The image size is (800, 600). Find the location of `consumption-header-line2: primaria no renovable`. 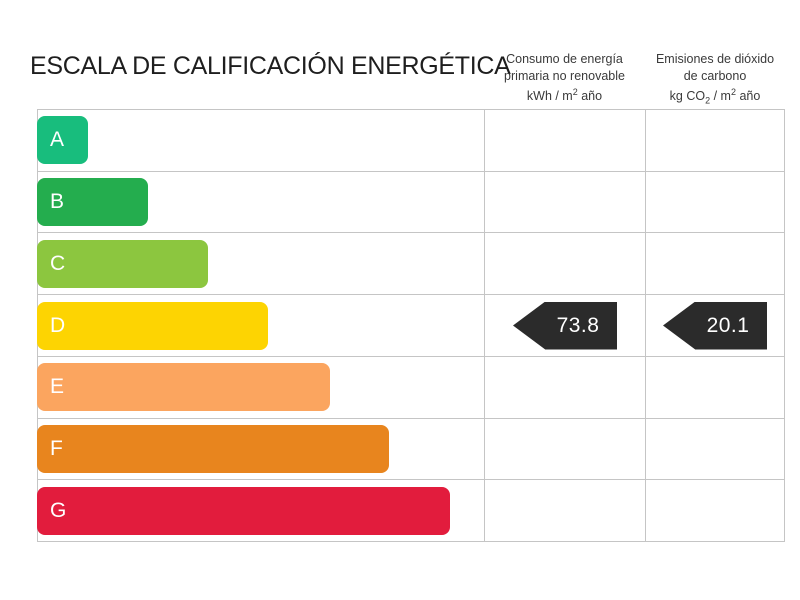

consumption-header-line2: primaria no renovable is located at coordinates (564, 76).